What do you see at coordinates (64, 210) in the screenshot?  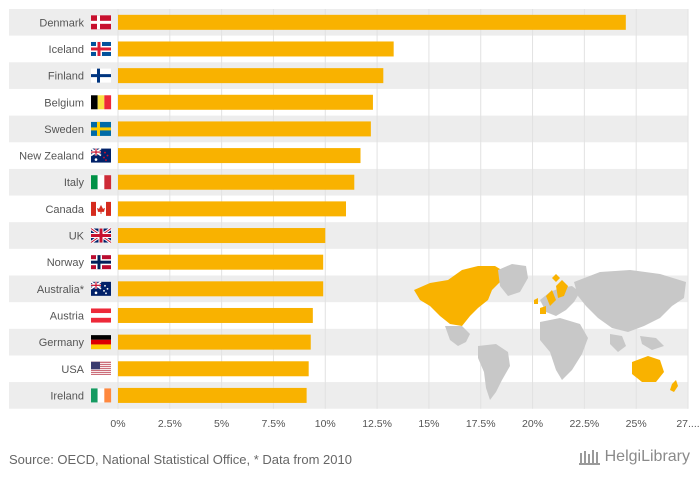 I see `category-label: Canada` at bounding box center [64, 210].